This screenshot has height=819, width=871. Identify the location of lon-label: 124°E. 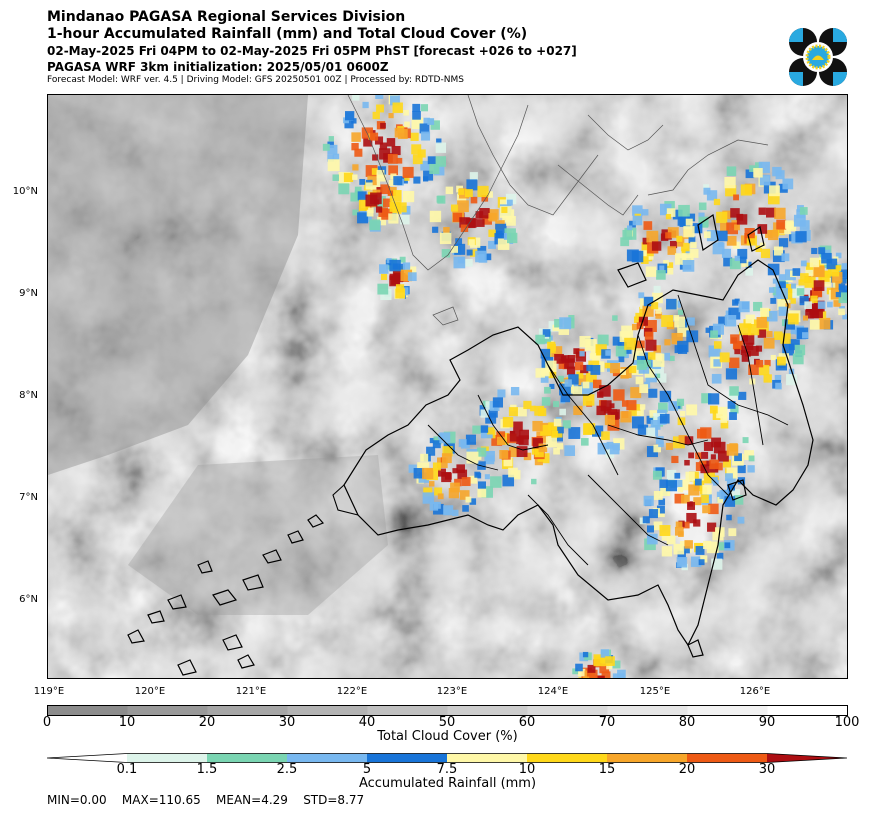
(553, 691).